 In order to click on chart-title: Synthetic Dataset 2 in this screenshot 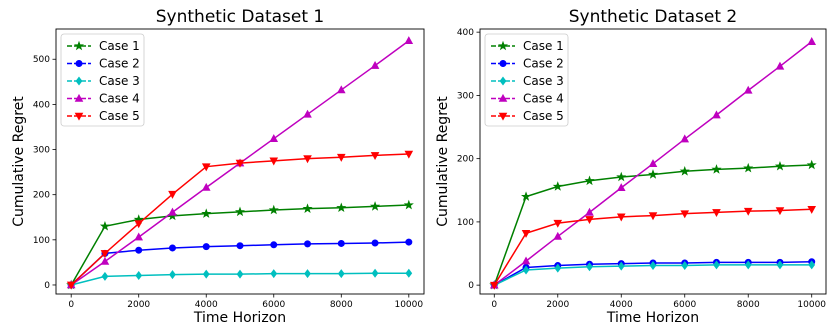, I will do `click(653, 17)`.